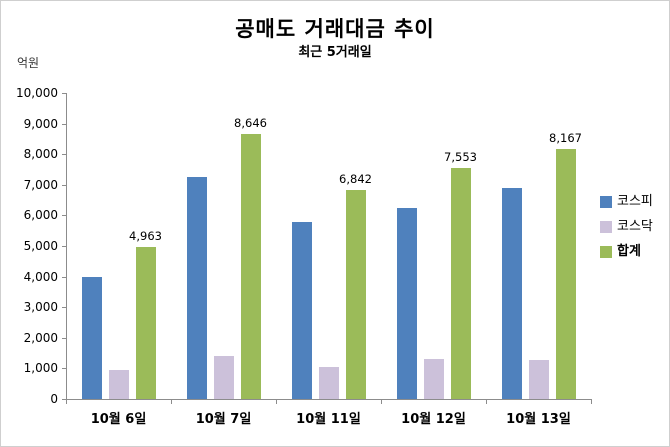 The height and width of the screenshot is (447, 670). What do you see at coordinates (433, 419) in the screenshot?
I see `x-axis-label: 10월 12일` at bounding box center [433, 419].